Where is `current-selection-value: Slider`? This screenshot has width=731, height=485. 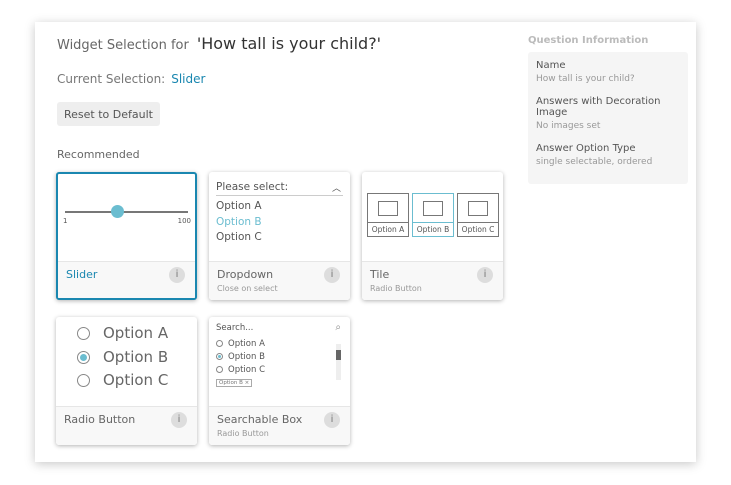 current-selection-value: Slider is located at coordinates (188, 79).